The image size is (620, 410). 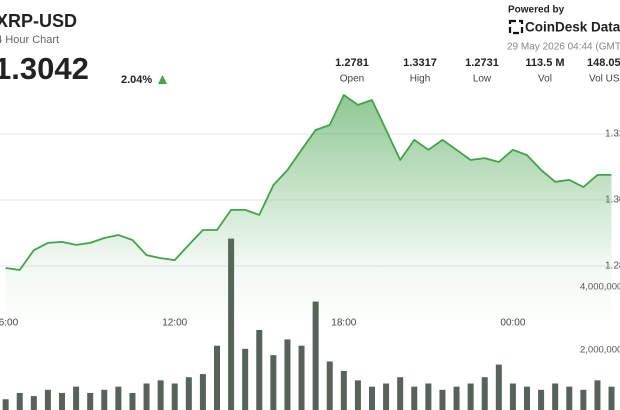 What do you see at coordinates (612, 266) in the screenshot?
I see `y-tick-label: 1.28` at bounding box center [612, 266].